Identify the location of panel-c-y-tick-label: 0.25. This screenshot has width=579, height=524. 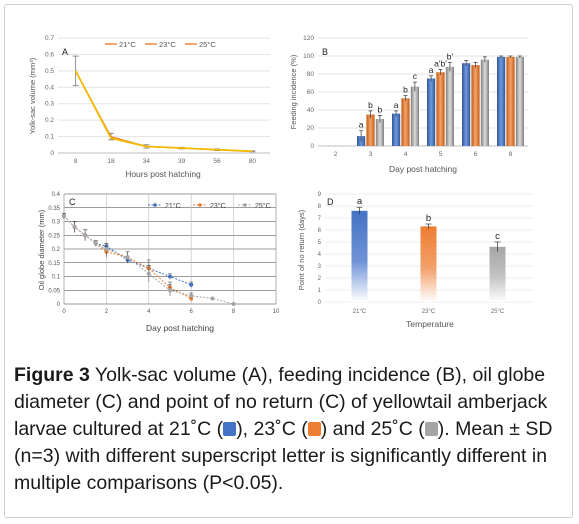
(54, 236).